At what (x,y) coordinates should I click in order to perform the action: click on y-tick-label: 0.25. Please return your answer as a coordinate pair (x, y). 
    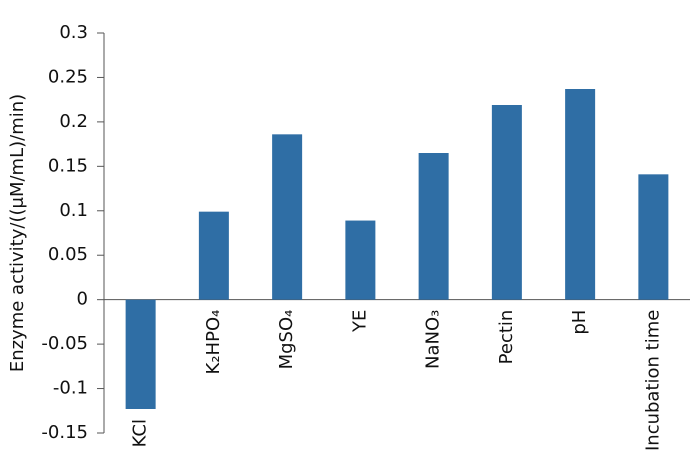
    Looking at the image, I should click on (68, 76).